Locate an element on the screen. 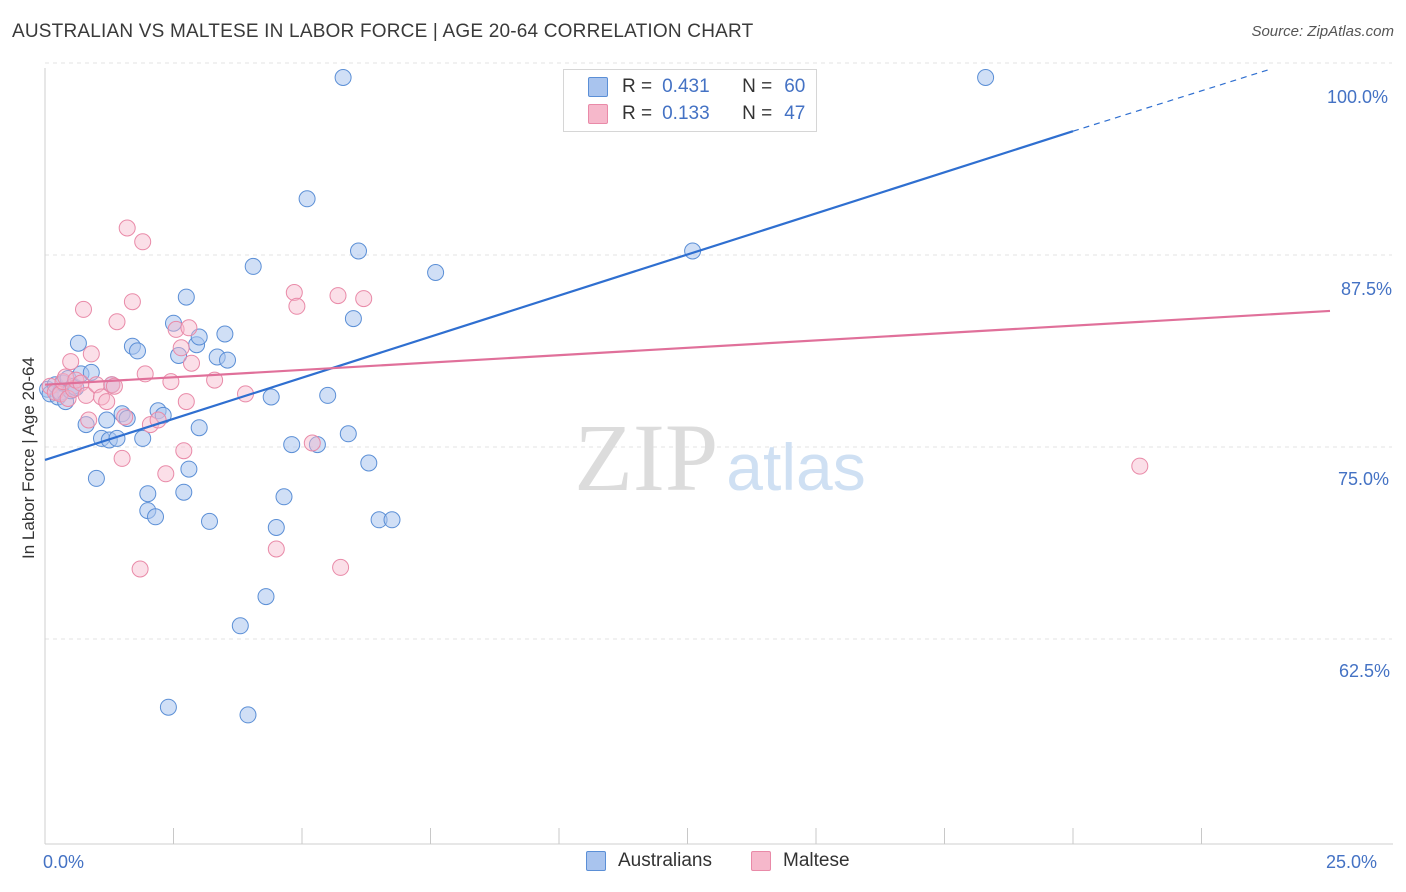 This screenshot has height=892, width=1406. legend-label-australians: Australians is located at coordinates (665, 860).